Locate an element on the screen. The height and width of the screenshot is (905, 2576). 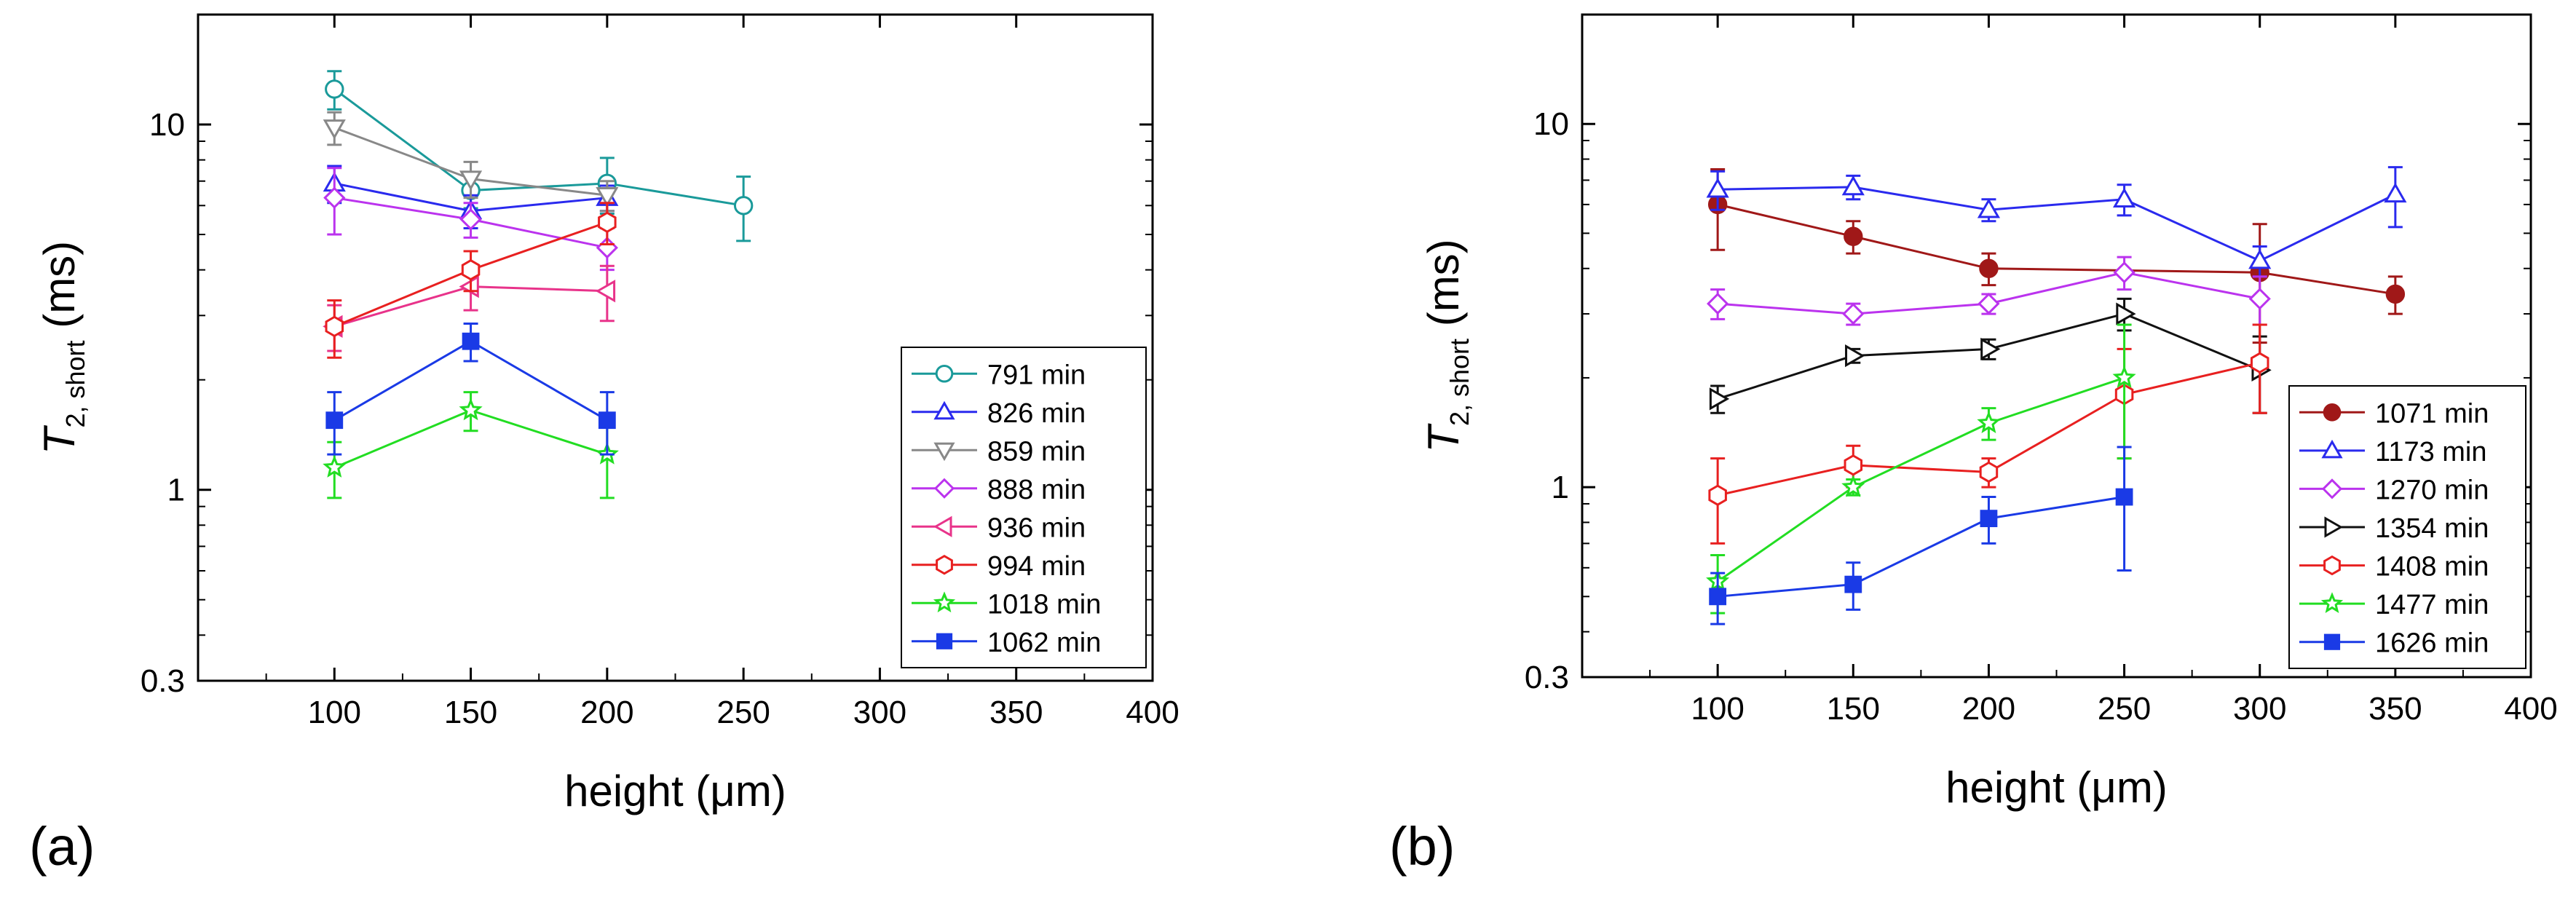
series-1173-min is located at coordinates (2057, 222).